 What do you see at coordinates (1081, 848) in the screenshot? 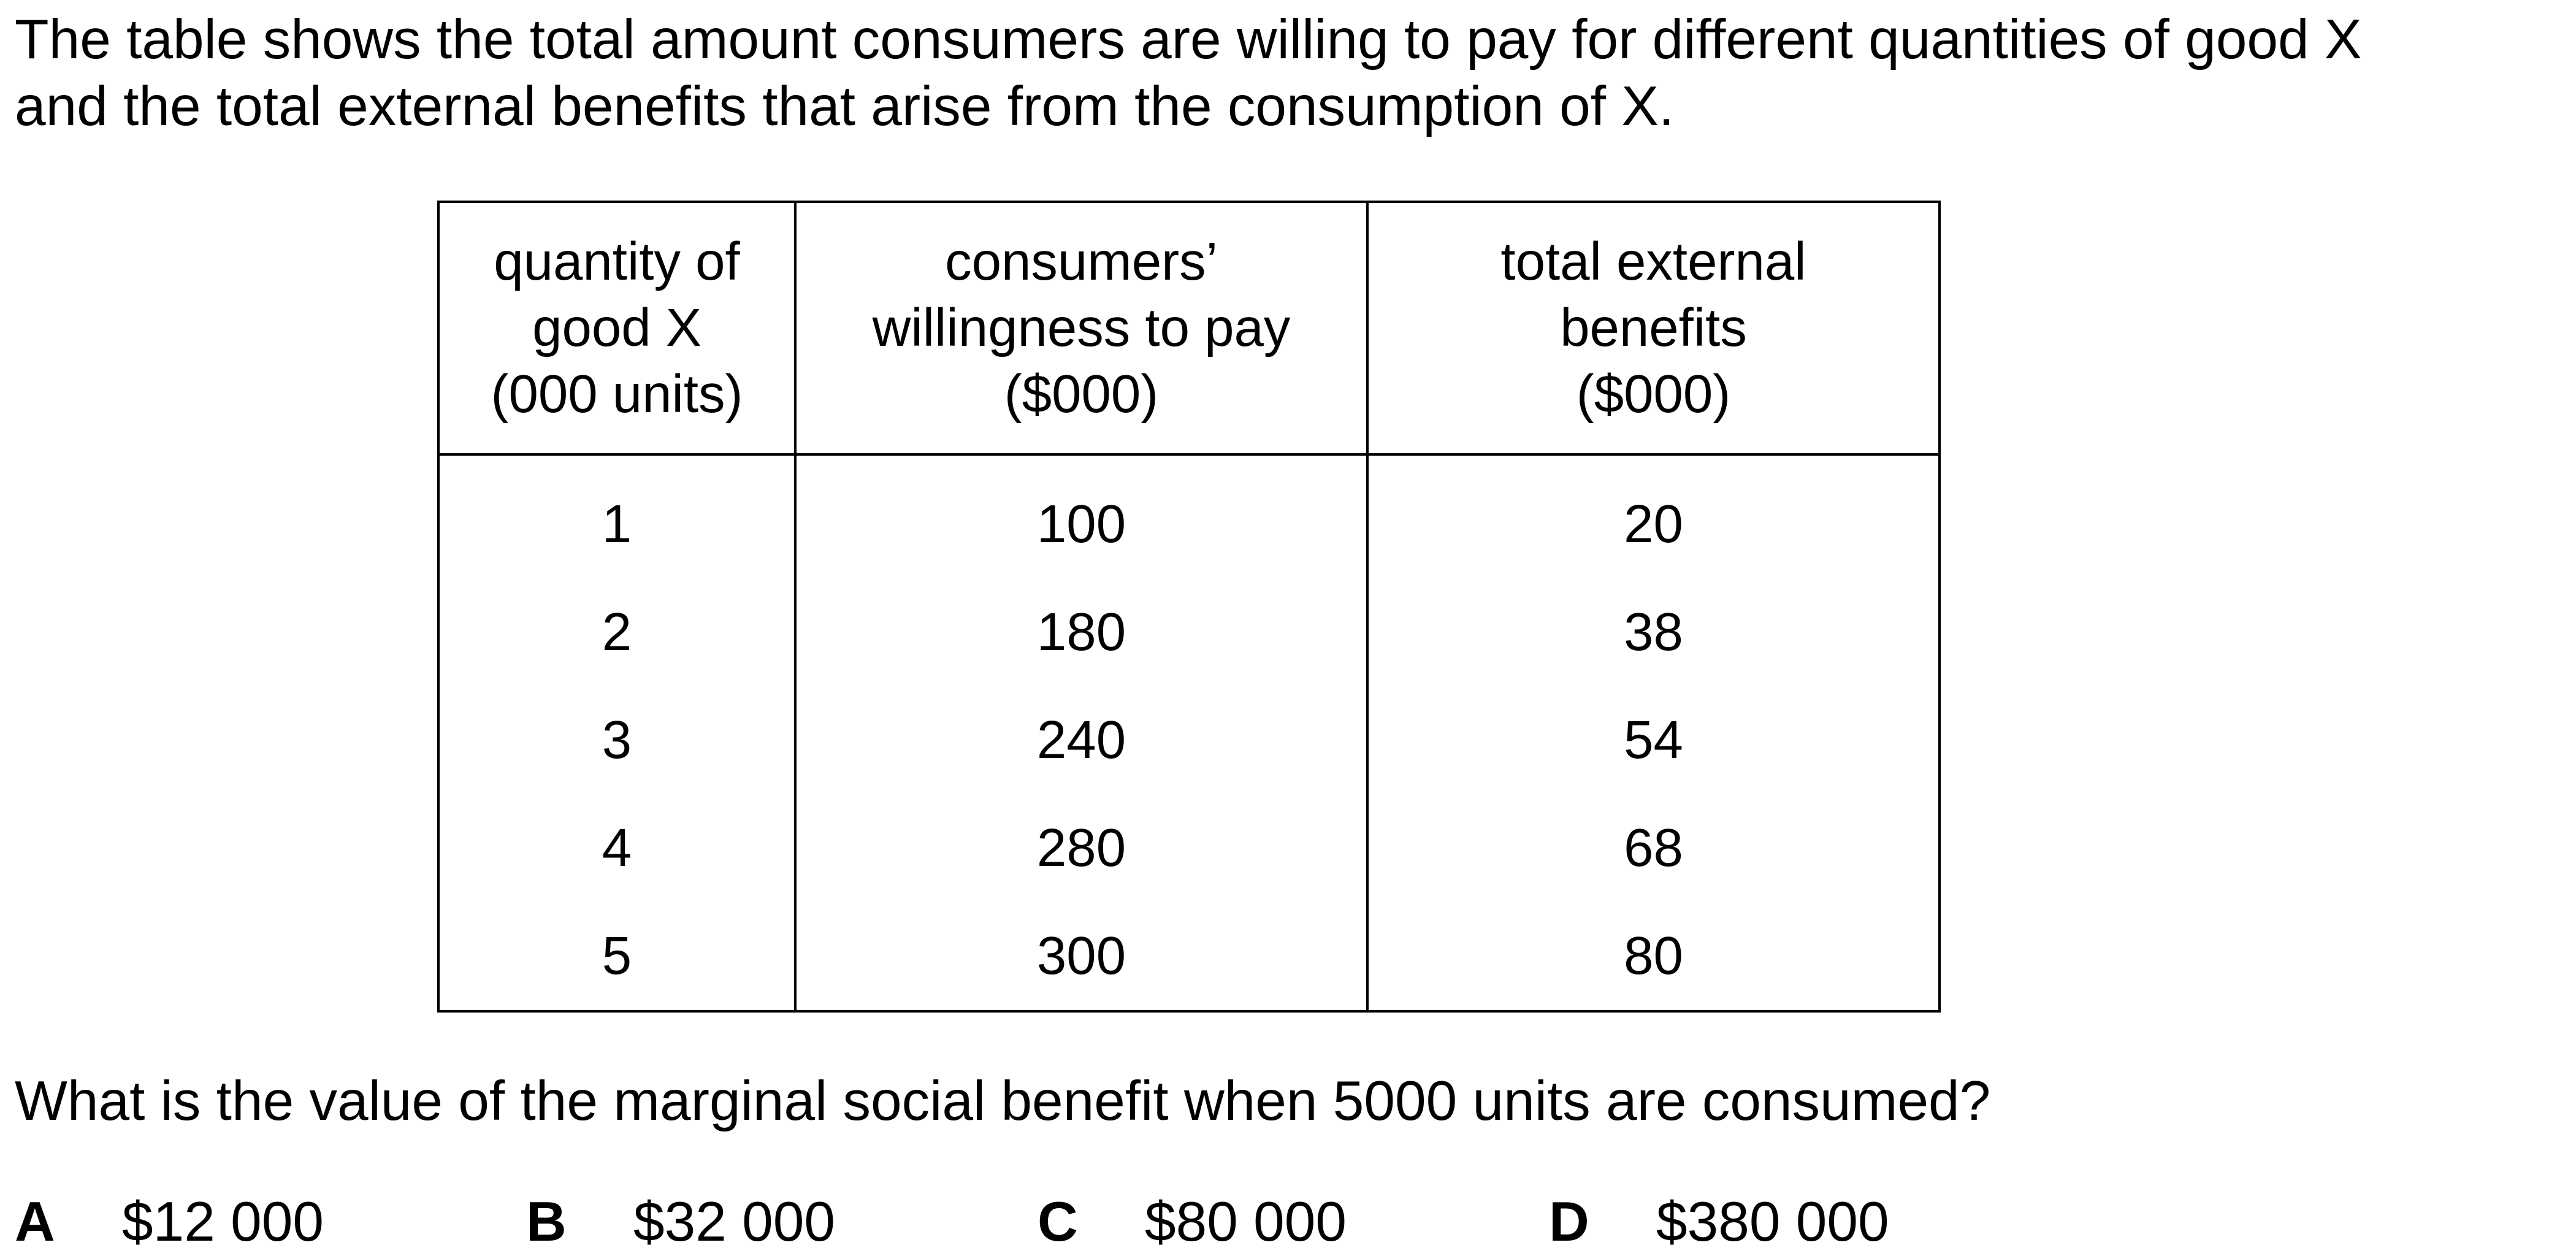
I see `table-cell: 280` at bounding box center [1081, 848].